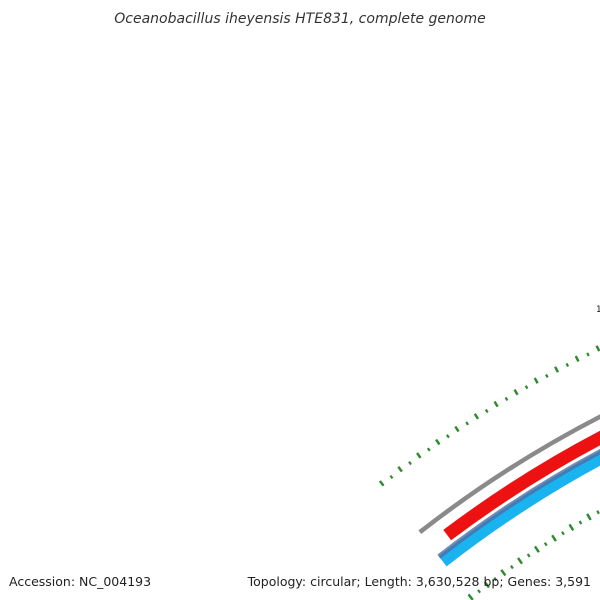  What do you see at coordinates (80, 581) in the screenshot?
I see `accession-text: Accession: NC_004193` at bounding box center [80, 581].